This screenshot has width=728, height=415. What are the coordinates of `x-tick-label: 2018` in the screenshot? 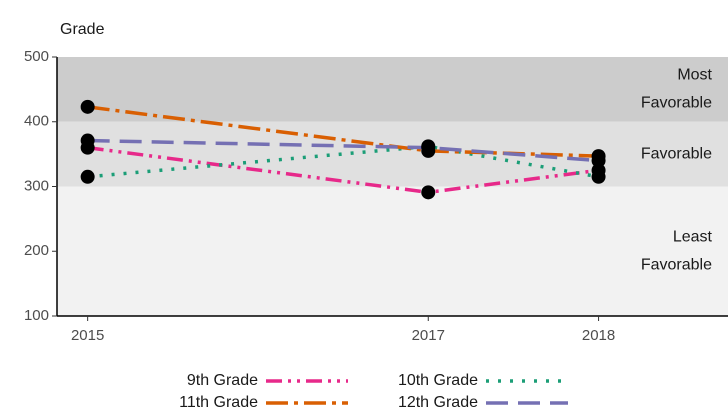 It's located at (598, 335).